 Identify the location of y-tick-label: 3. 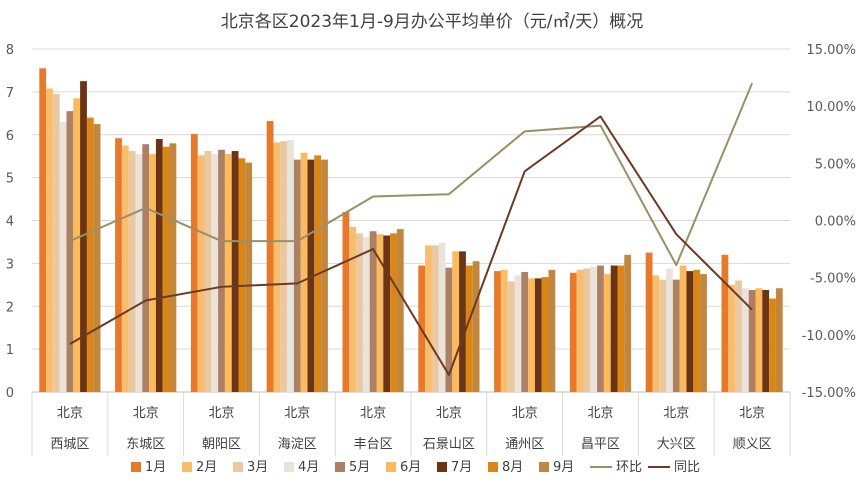
(10, 264).